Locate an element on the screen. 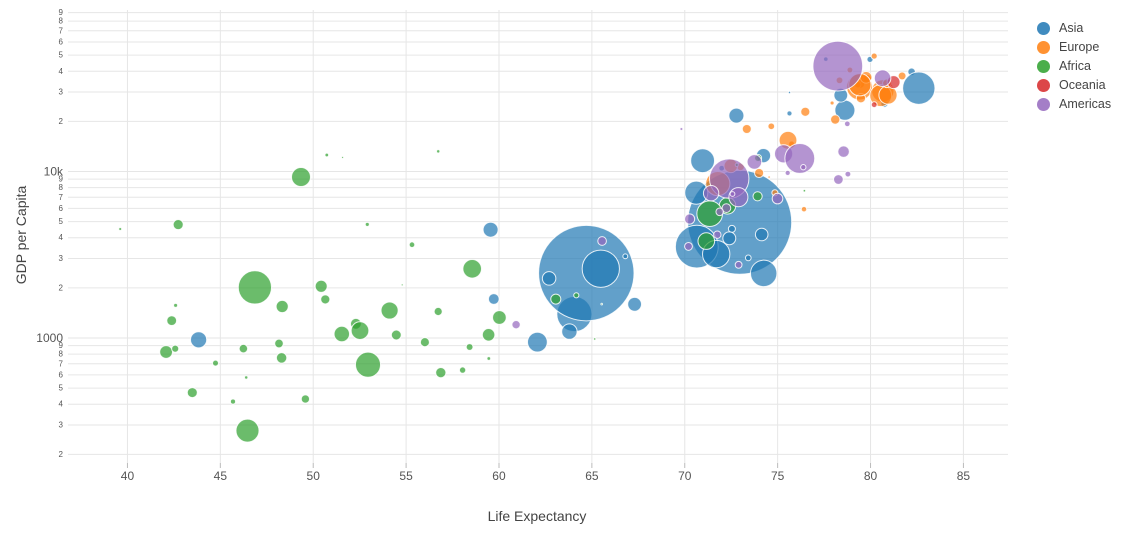 This screenshot has height=538, width=1121. bubble-angola is located at coordinates (178, 225).